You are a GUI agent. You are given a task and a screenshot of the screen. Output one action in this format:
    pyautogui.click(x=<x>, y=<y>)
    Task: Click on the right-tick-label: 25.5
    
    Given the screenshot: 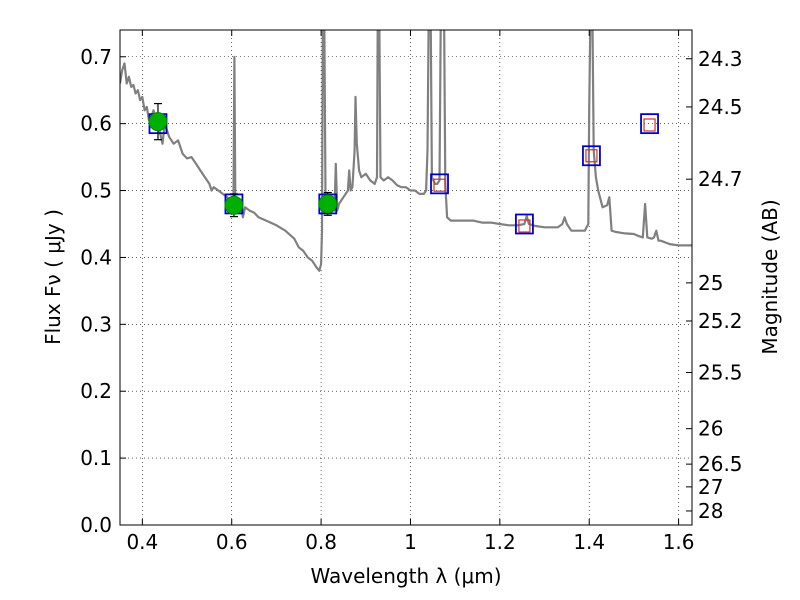 What is the action you would take?
    pyautogui.click(x=720, y=372)
    